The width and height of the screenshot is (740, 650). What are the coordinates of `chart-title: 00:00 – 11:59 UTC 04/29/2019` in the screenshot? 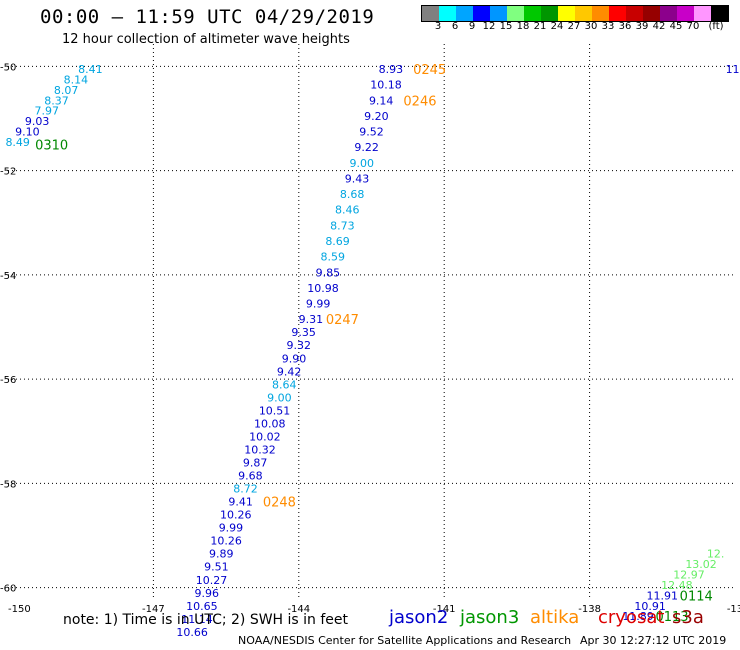 It's located at (207, 17).